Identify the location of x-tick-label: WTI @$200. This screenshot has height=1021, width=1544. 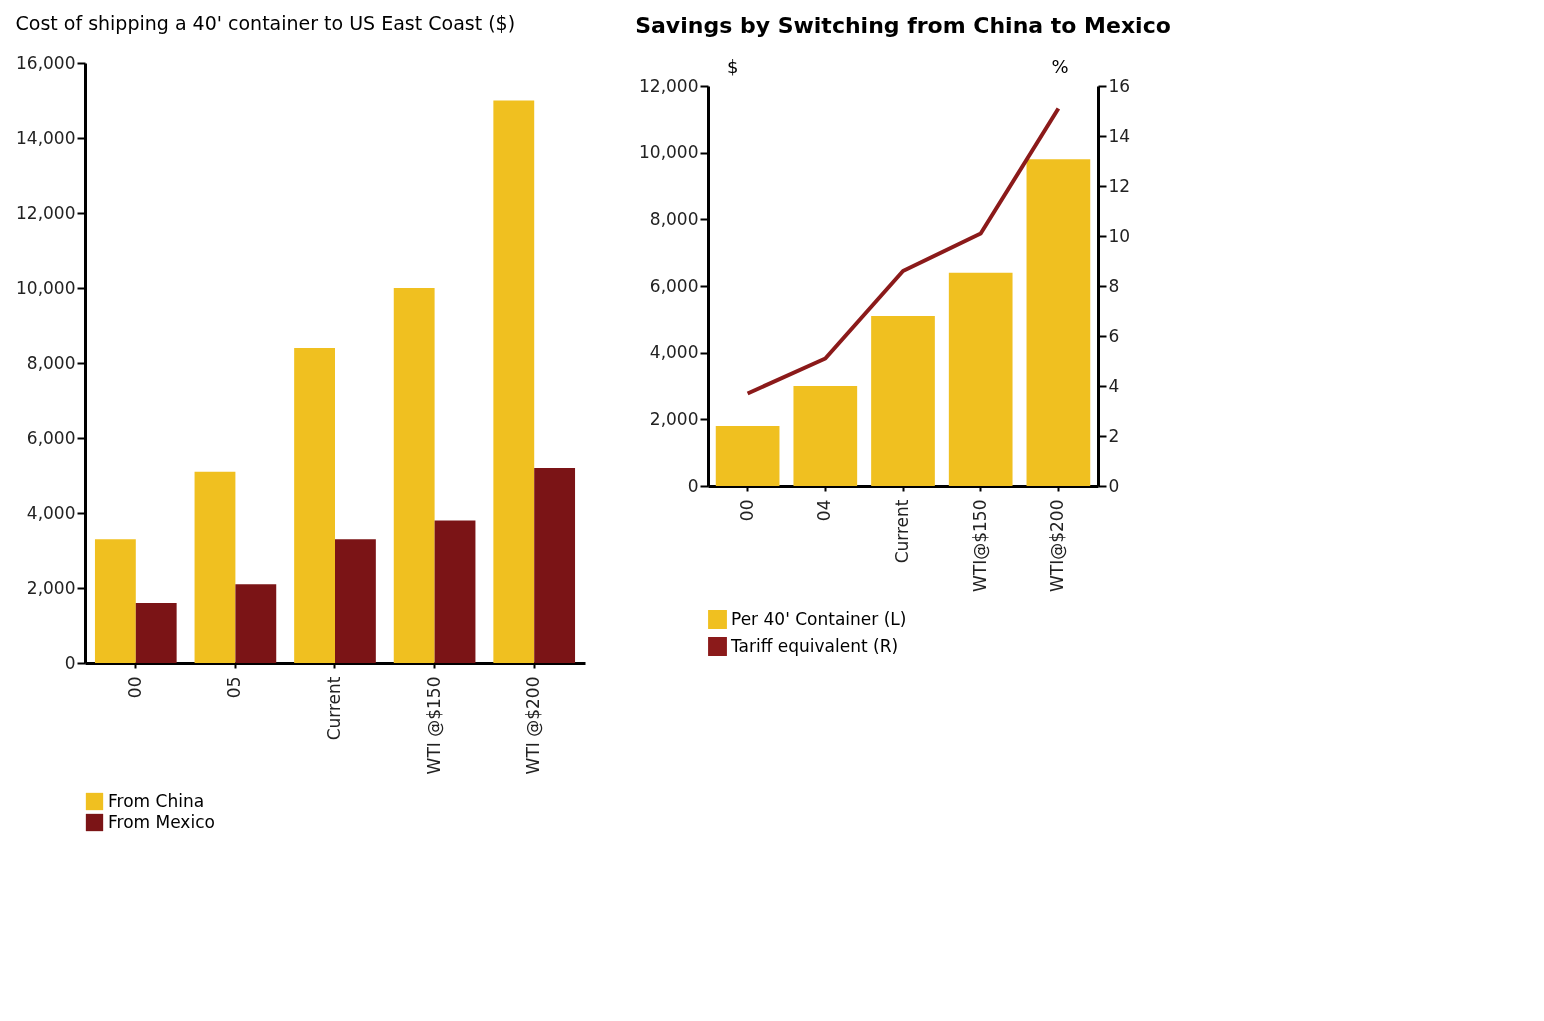
(533, 725).